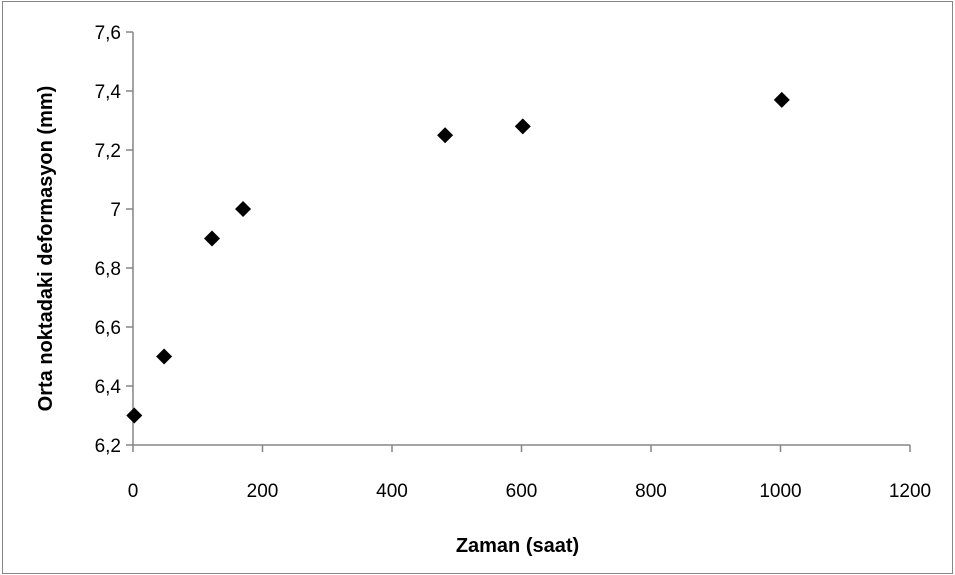 This screenshot has height=575, width=955. I want to click on x-tick-label: 0, so click(133, 491).